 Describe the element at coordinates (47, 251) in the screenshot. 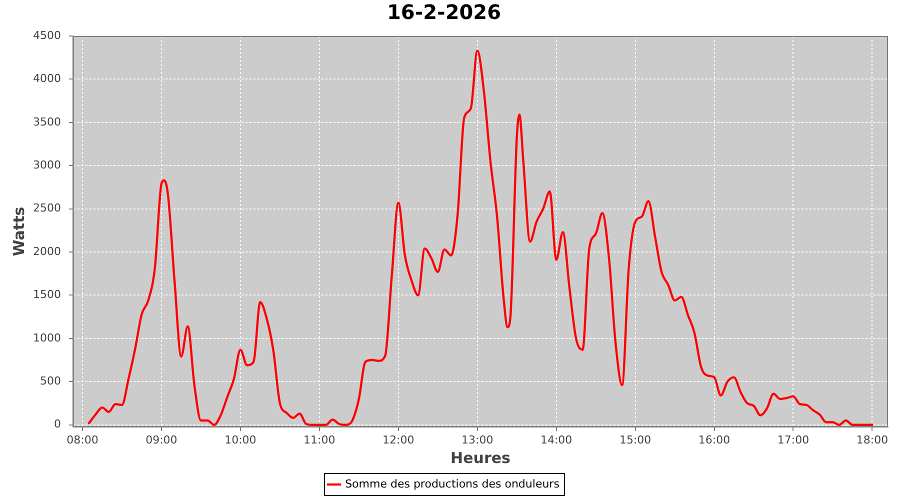

I see `y-tick-label: 2000` at that location.